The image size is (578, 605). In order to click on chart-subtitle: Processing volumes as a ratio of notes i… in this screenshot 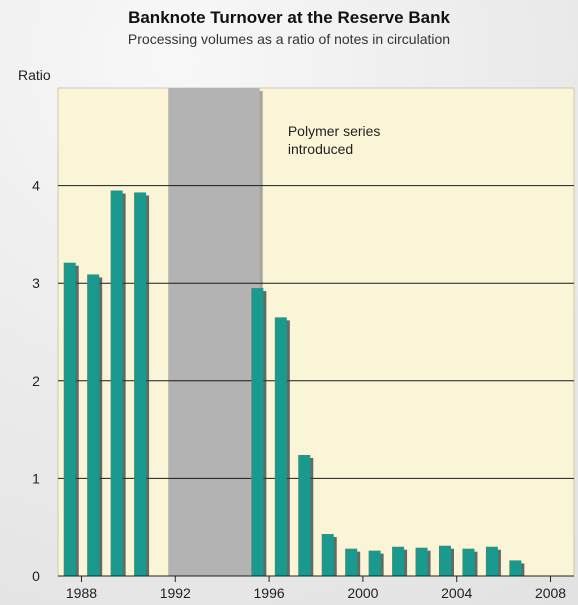, I will do `click(289, 39)`.